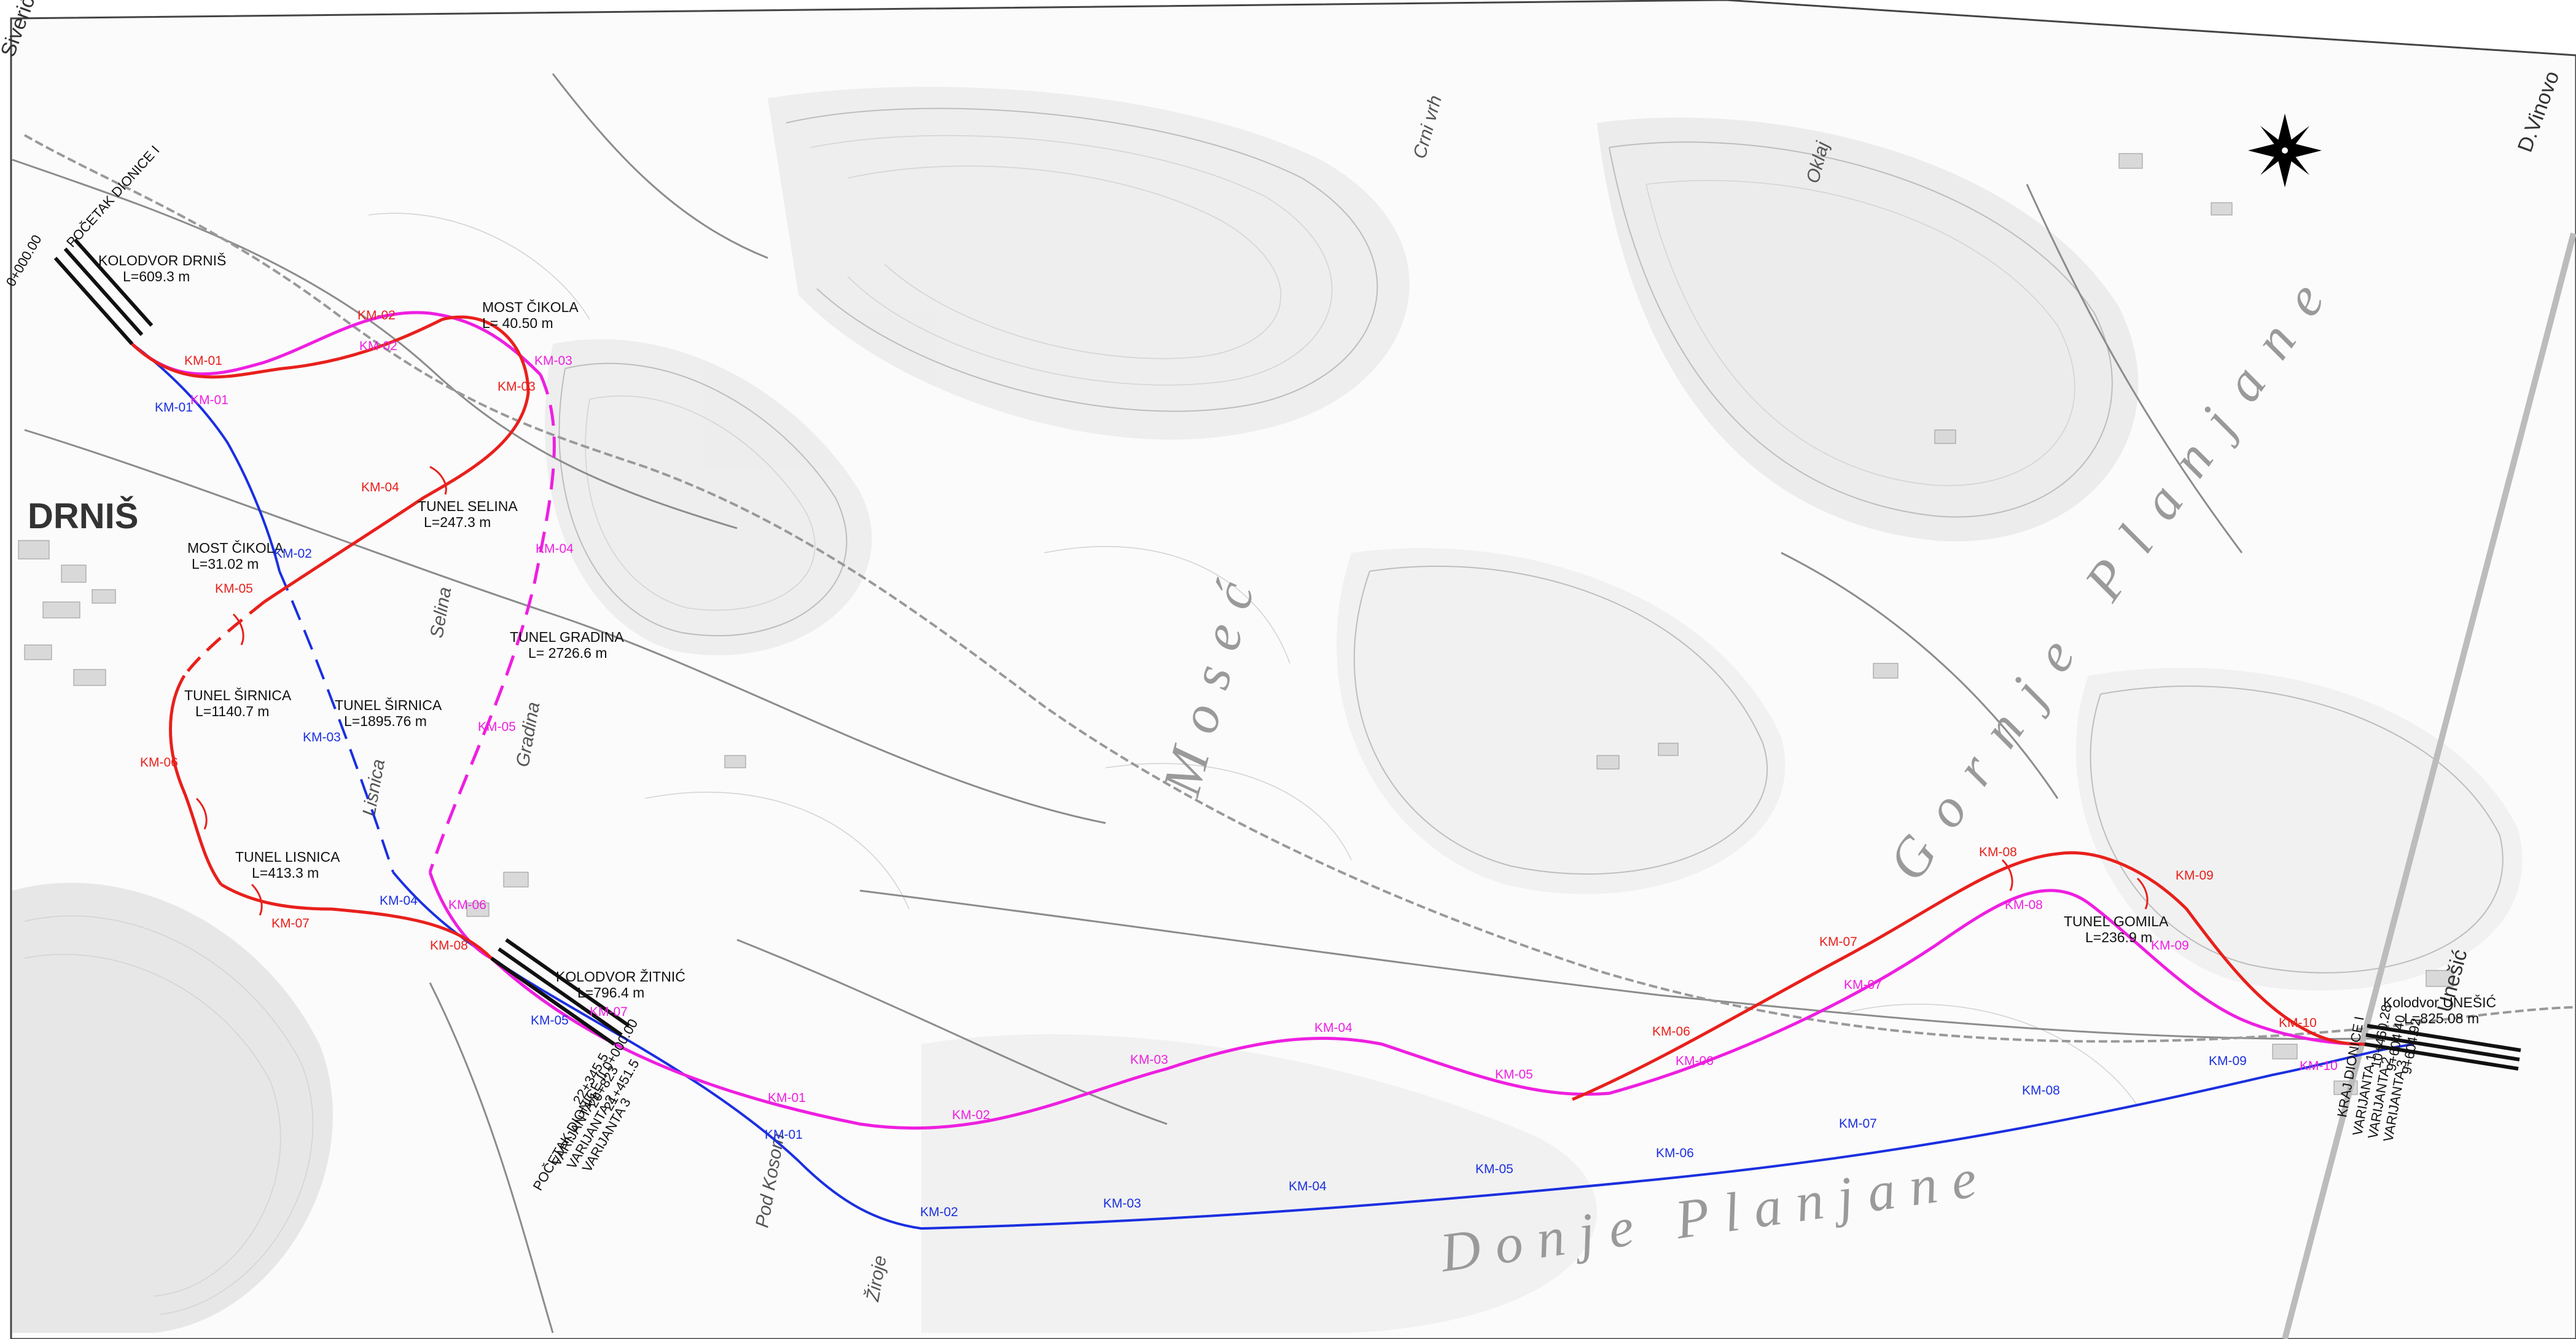  Describe the element at coordinates (235, 547) in the screenshot. I see `most-cikola-blue-name: MOST ČIKOLA` at that location.